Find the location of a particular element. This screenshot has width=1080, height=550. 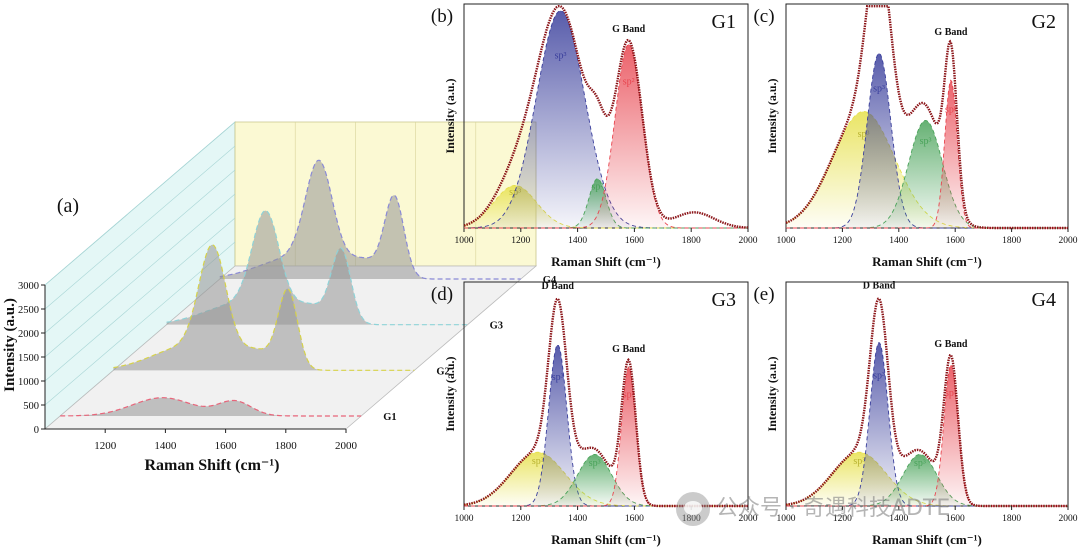

panel-label: (a) is located at coordinates (68, 206).